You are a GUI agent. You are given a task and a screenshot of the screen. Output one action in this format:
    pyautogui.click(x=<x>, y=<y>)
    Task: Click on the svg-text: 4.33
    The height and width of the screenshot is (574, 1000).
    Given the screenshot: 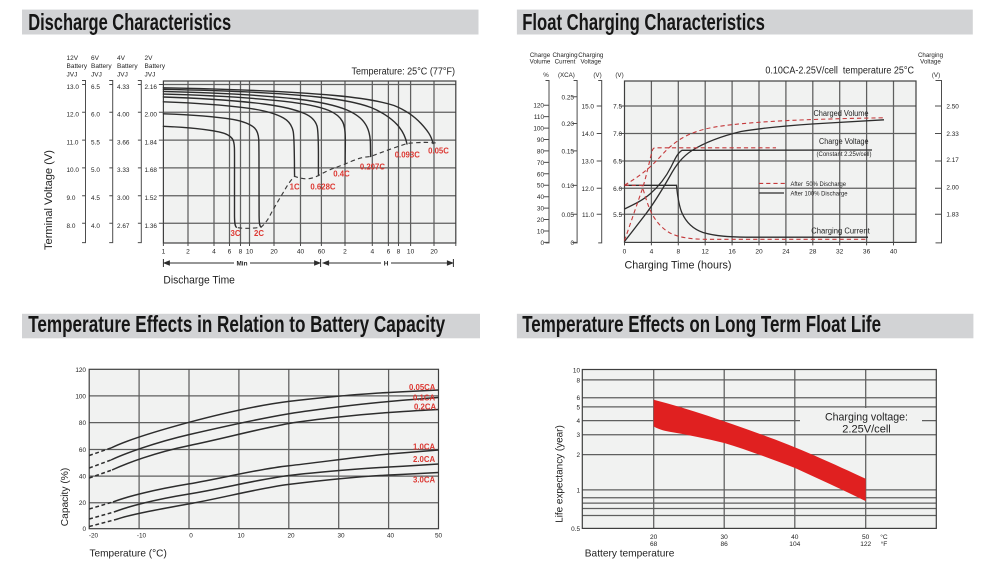 What is the action you would take?
    pyautogui.click(x=123, y=87)
    